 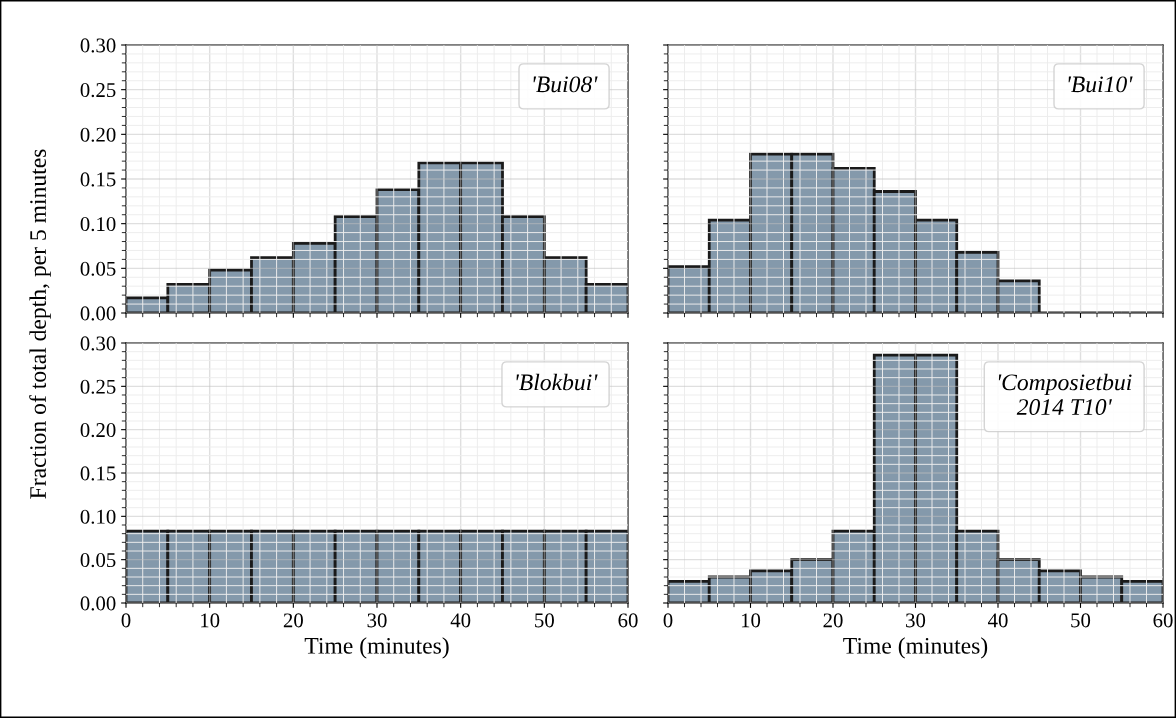 What do you see at coordinates (40, 324) in the screenshot?
I see `y-axis-title: Fraction of total depth, per 5 minutes` at bounding box center [40, 324].